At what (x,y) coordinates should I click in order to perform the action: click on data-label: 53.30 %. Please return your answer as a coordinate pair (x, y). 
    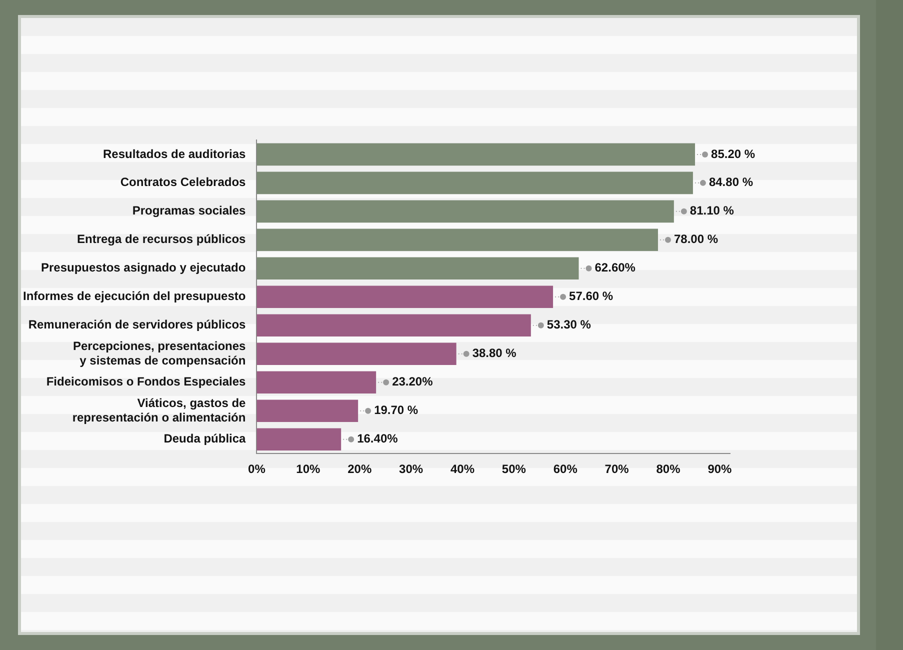
    Looking at the image, I should click on (569, 325).